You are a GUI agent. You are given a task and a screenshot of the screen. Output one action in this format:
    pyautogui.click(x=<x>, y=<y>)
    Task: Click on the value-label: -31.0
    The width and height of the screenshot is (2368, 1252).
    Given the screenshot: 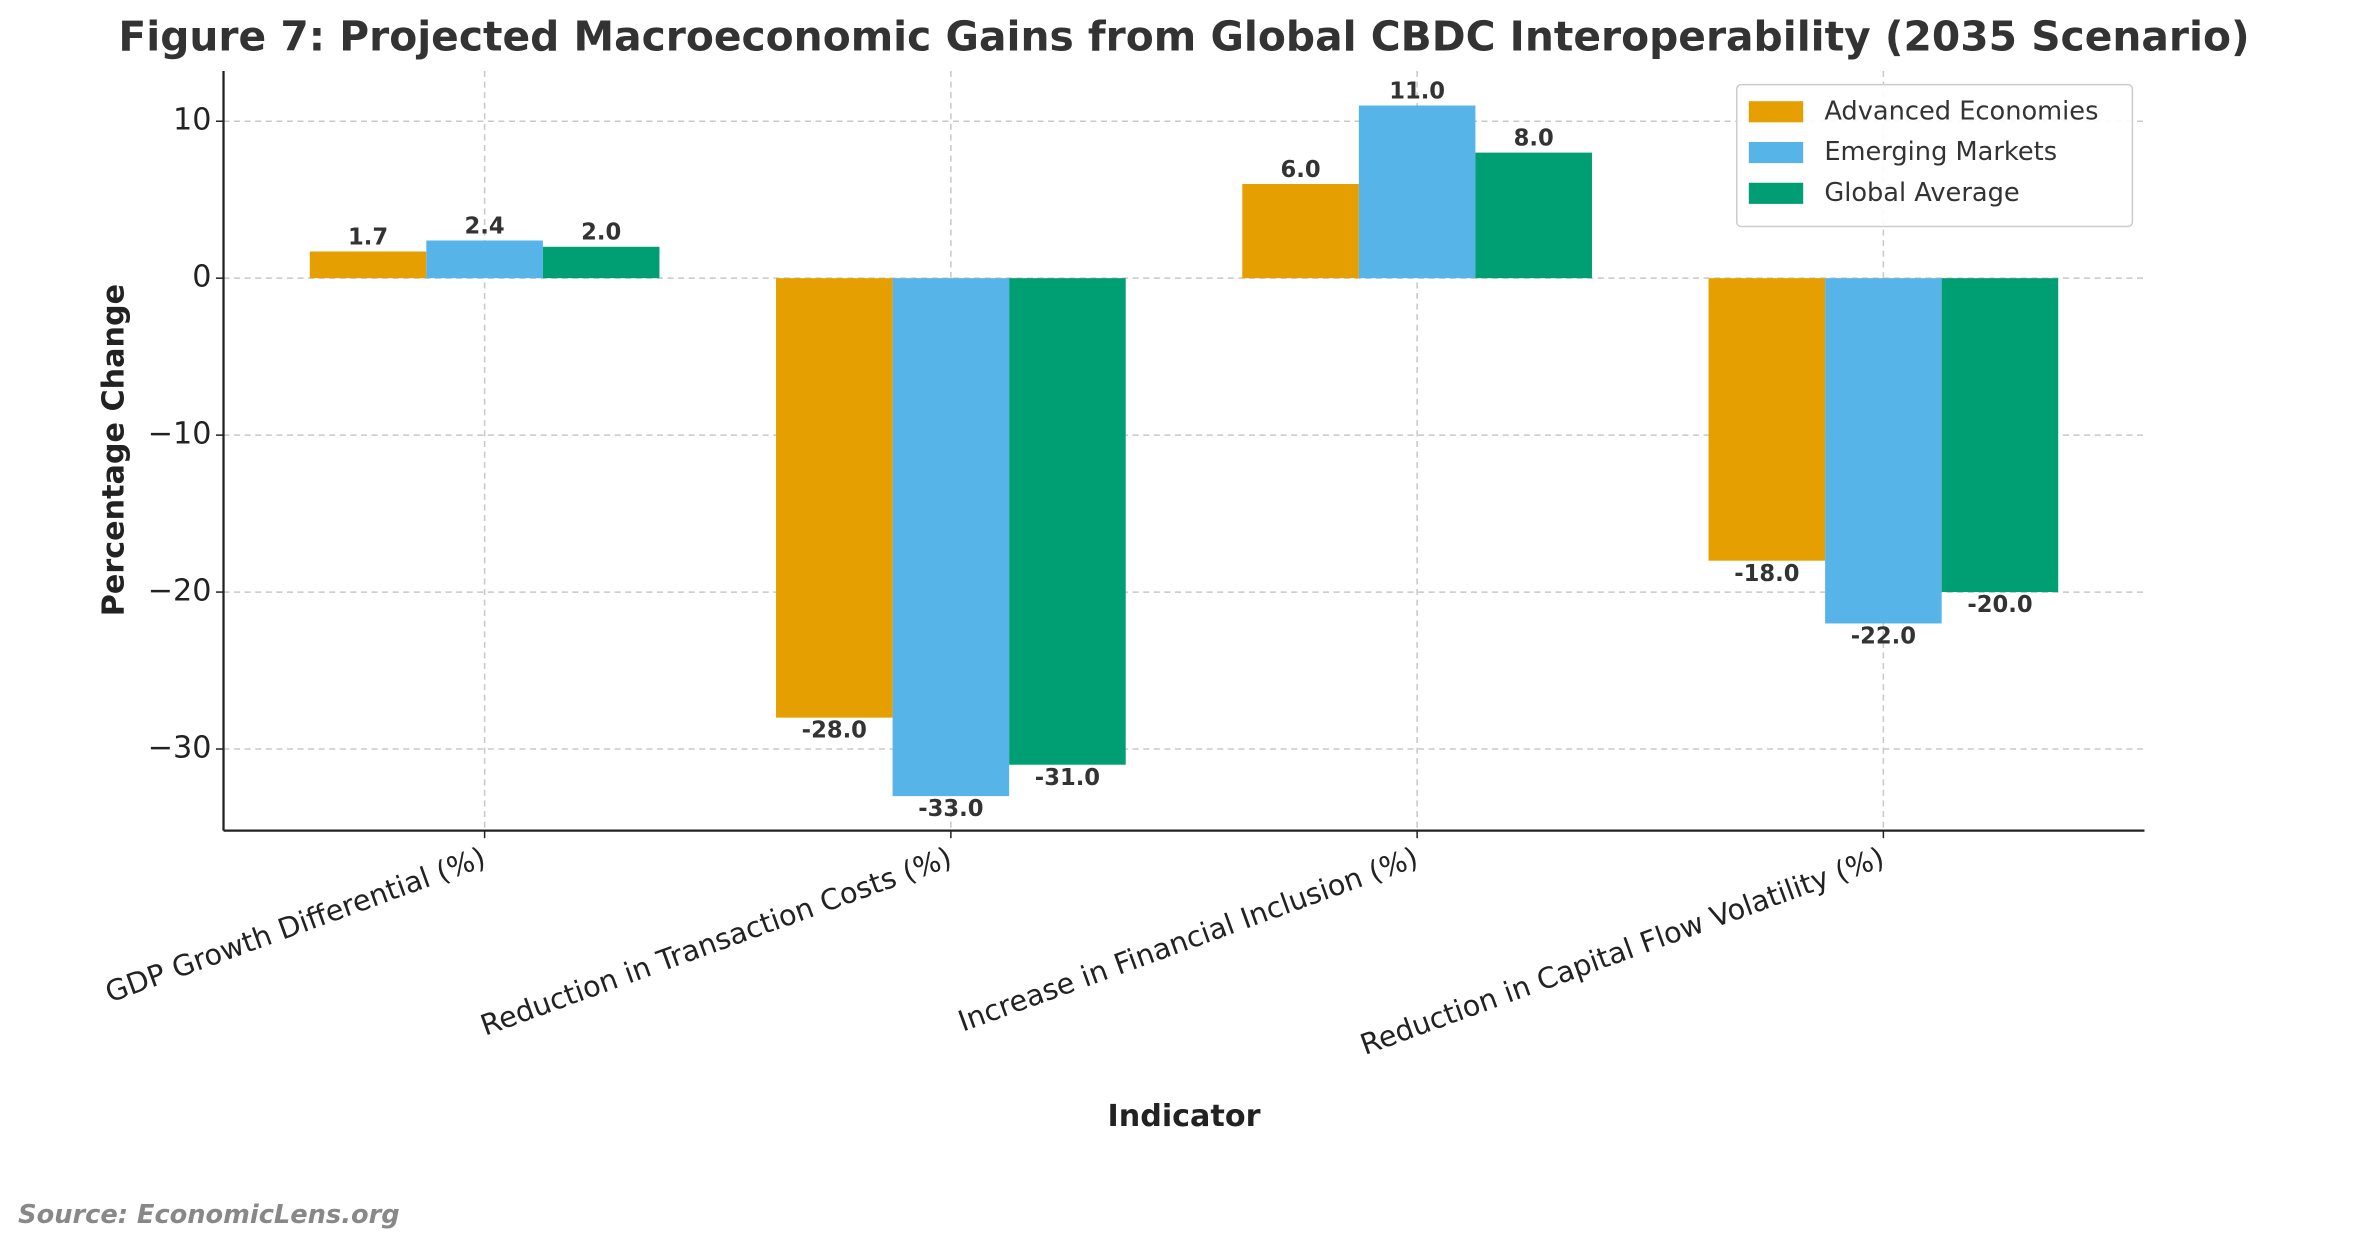 What is the action you would take?
    pyautogui.click(x=1067, y=778)
    